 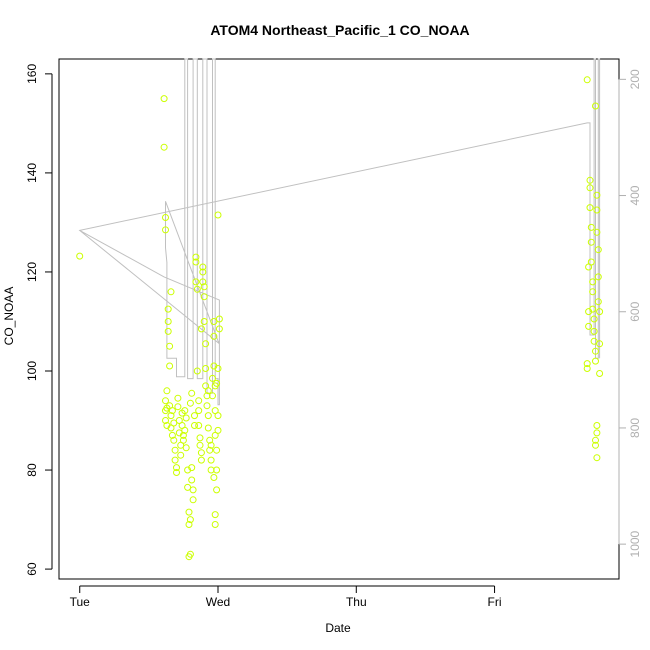 What do you see at coordinates (356, 602) in the screenshot?
I see `x-tick-label-2: Thu` at bounding box center [356, 602].